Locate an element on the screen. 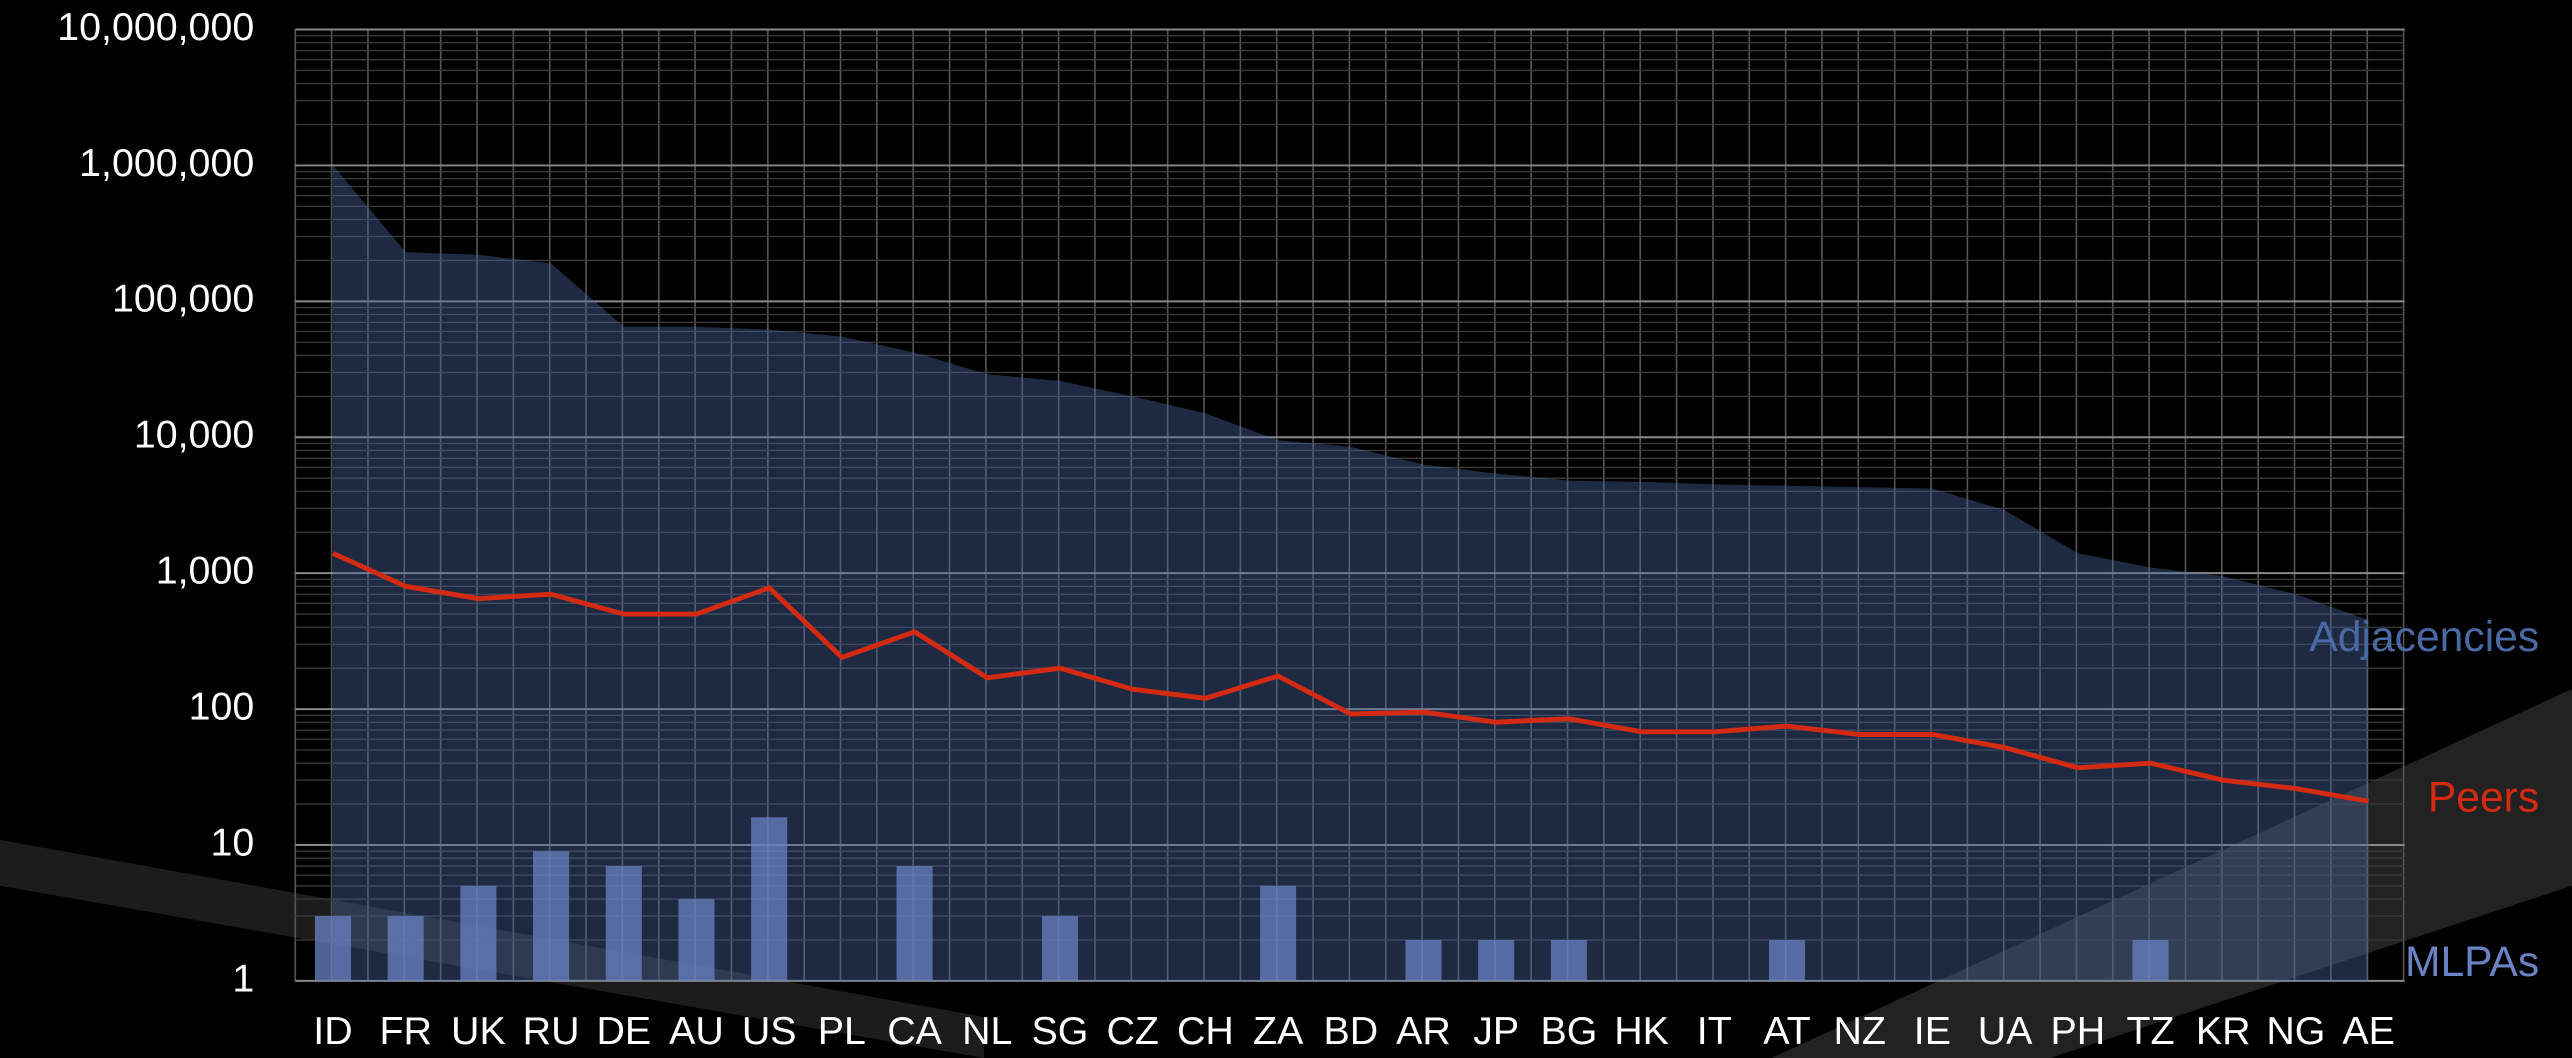 The width and height of the screenshot is (2572, 1058). x-tick-label: AR is located at coordinates (1423, 1031).